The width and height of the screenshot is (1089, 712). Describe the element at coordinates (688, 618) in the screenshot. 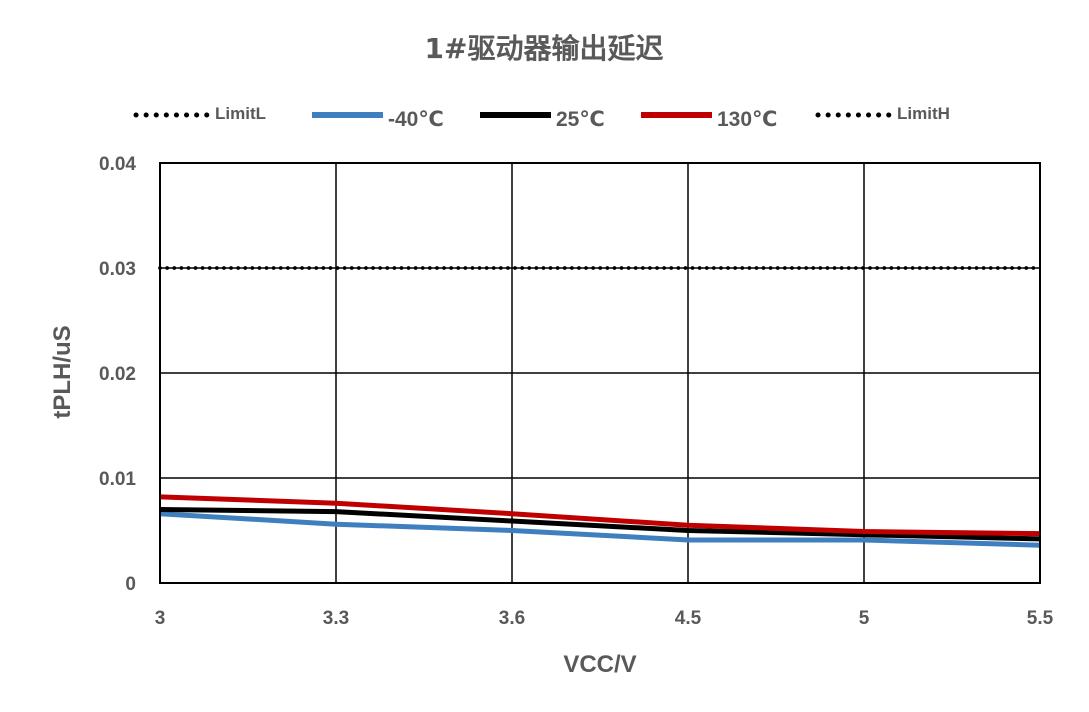

I see `x-tick-label: 4.5` at that location.